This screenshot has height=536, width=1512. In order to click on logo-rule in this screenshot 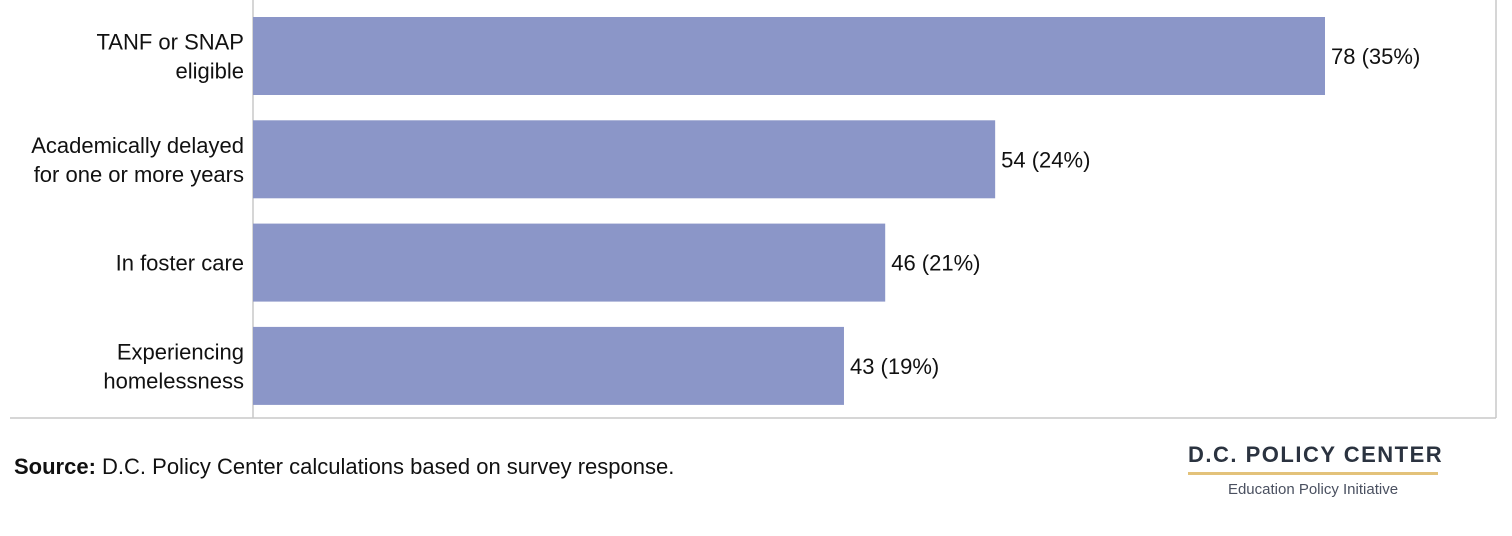, I will do `click(1313, 473)`.